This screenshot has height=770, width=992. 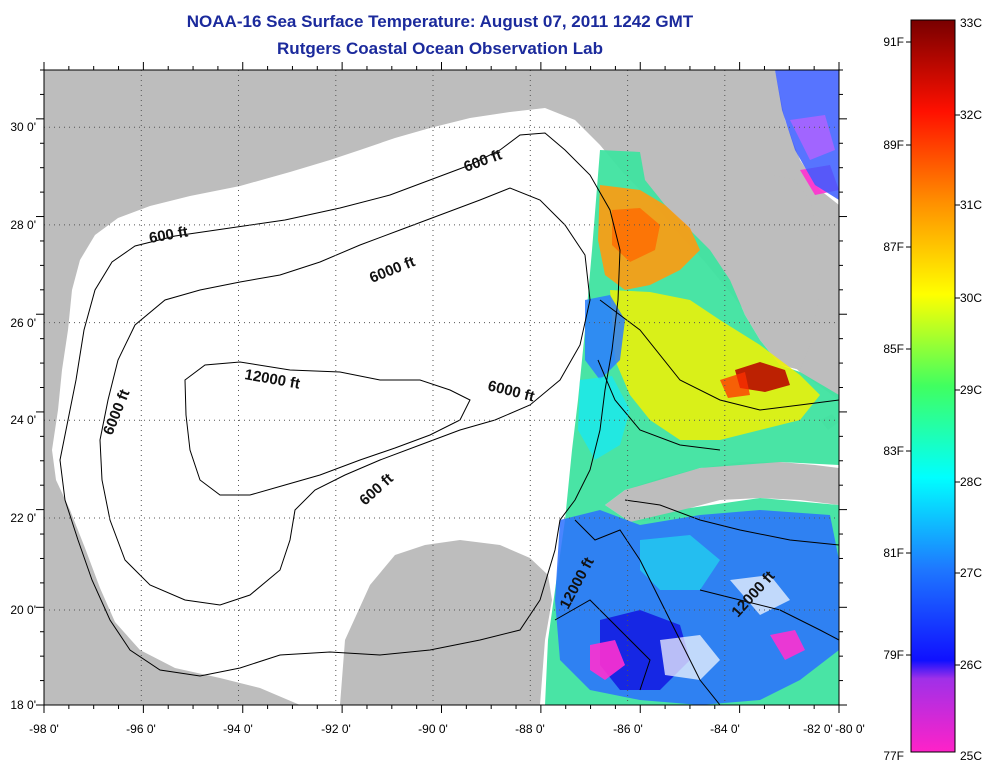 I want to click on x-tick-label: -98 0', so click(x=44, y=729).